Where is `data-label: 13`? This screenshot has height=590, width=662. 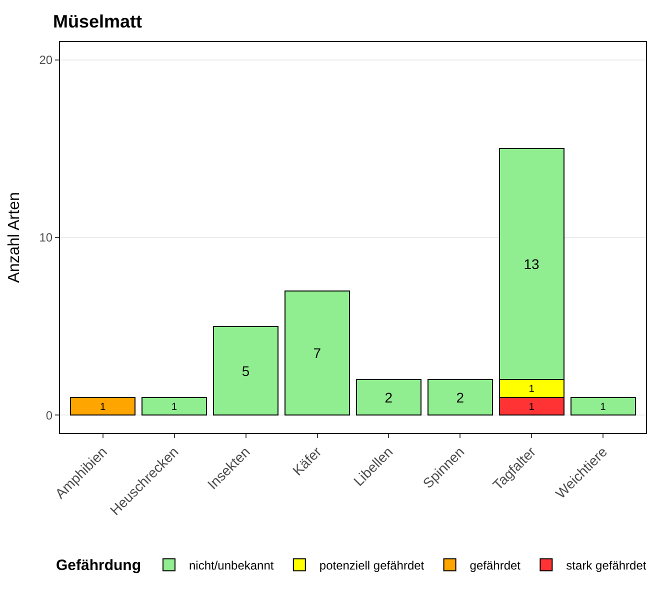
data-label: 13 is located at coordinates (532, 264).